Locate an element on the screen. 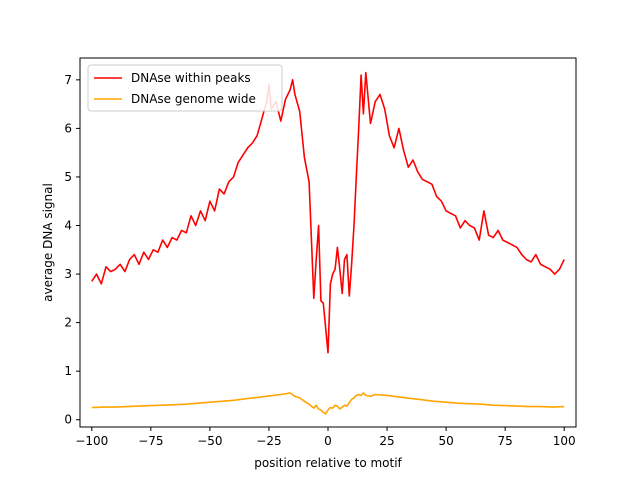 Image resolution: width=640 pixels, height=480 pixels. x-tick-label: −100 is located at coordinates (91, 441).